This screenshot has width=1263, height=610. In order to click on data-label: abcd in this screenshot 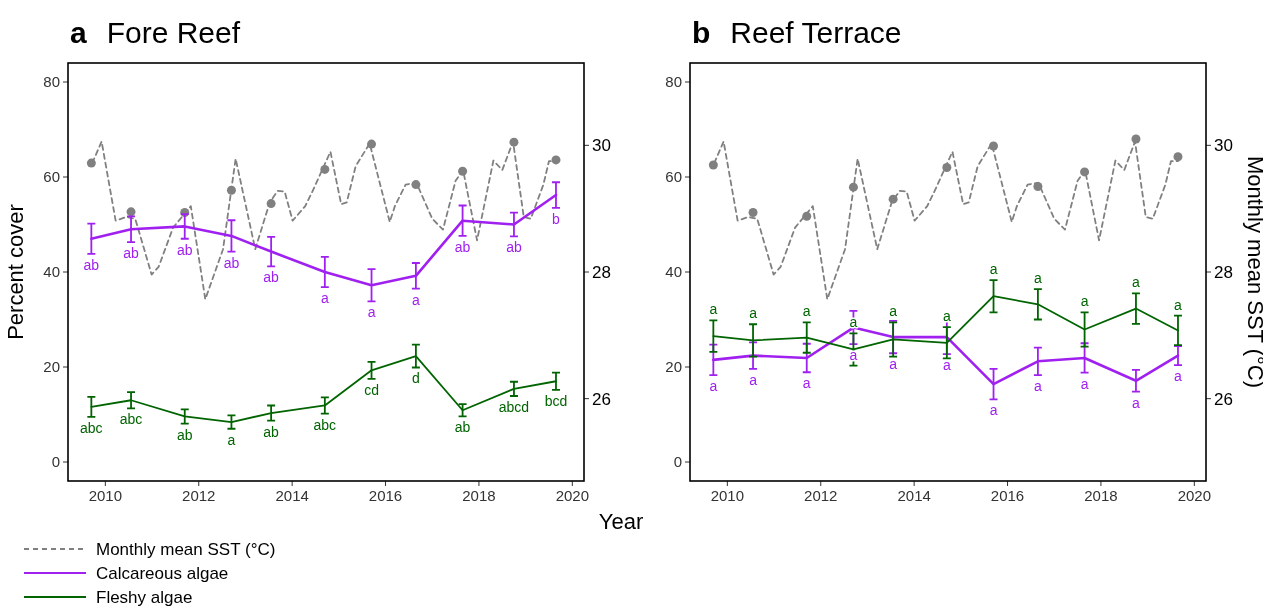, I will do `click(514, 406)`.